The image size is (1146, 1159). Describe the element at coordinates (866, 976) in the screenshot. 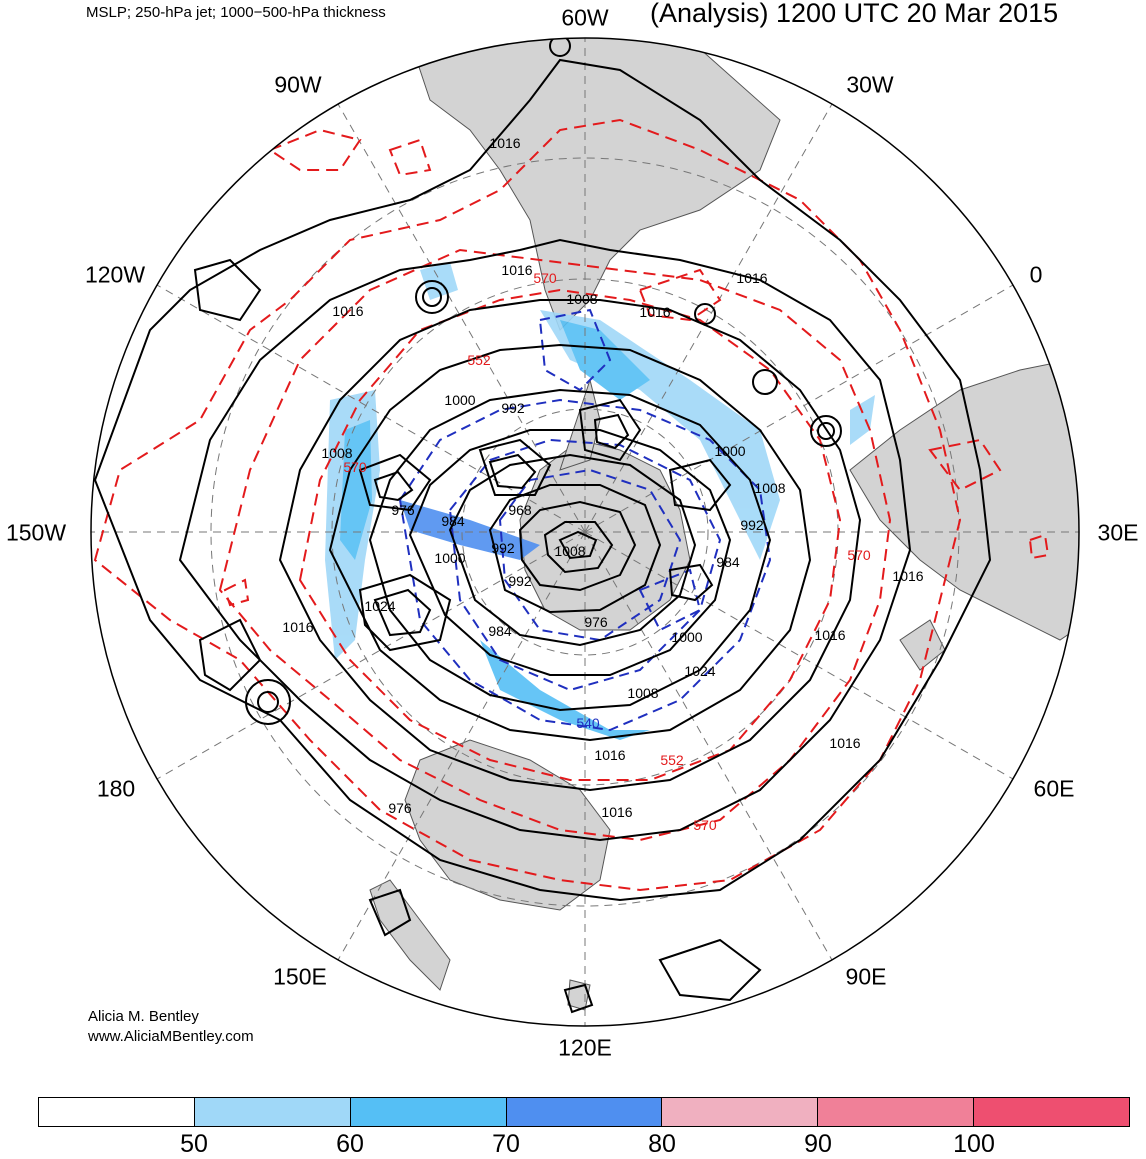

I see `lon-label-90e: 90E` at that location.